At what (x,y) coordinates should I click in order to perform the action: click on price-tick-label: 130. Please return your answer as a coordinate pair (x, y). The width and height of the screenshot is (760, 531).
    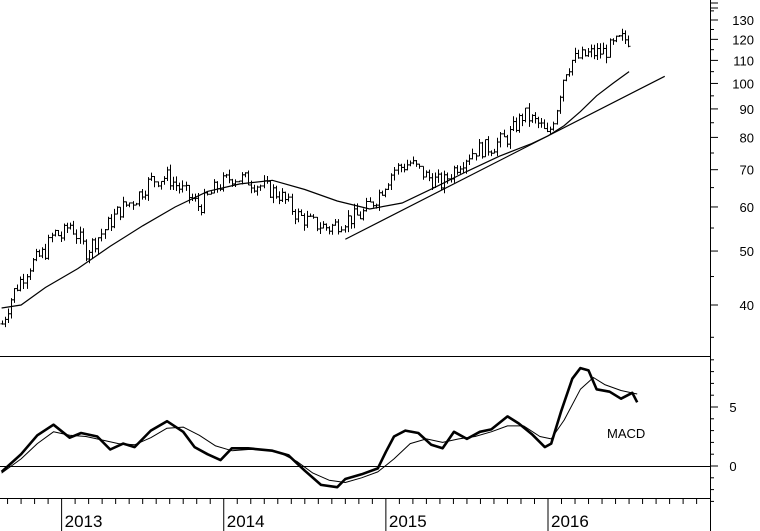
    Looking at the image, I should click on (743, 20).